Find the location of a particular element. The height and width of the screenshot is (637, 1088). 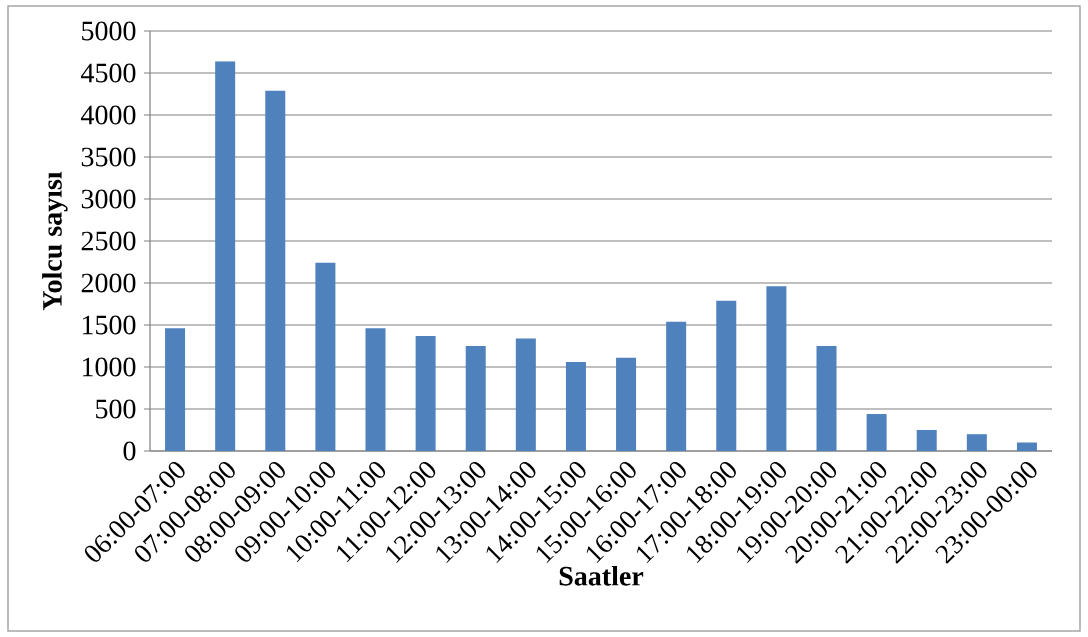

y-tick-label: 3000 is located at coordinates (108, 199).